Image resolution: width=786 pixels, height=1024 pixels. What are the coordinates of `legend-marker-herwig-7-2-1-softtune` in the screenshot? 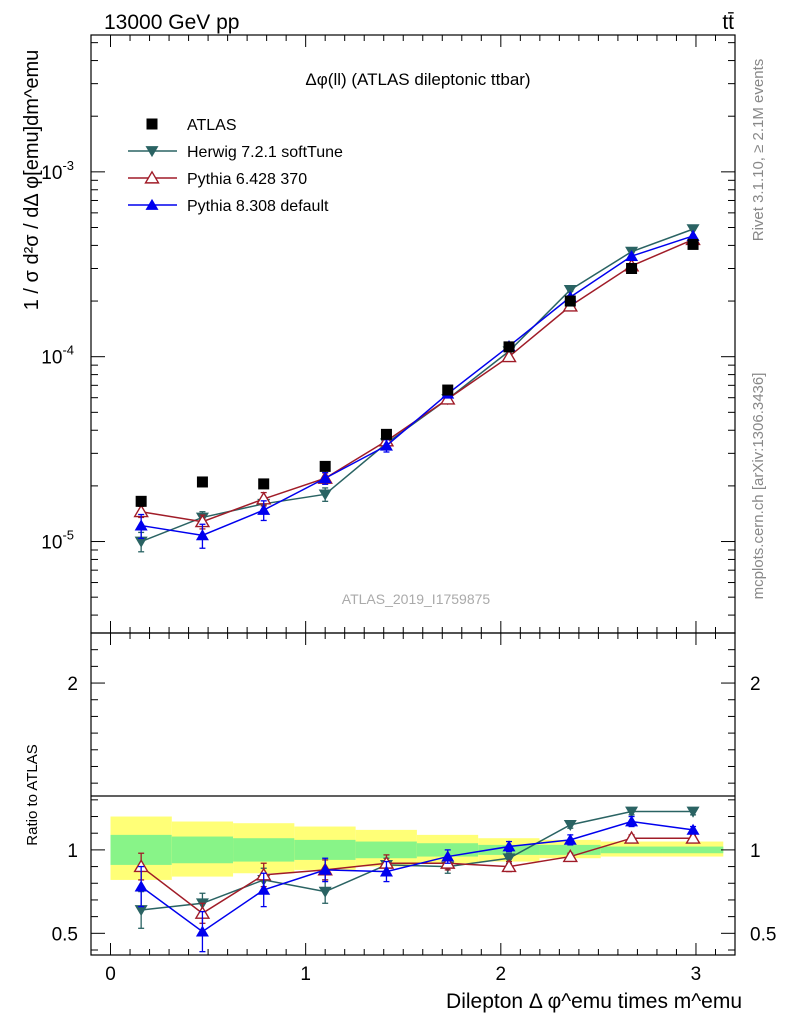 It's located at (152, 152).